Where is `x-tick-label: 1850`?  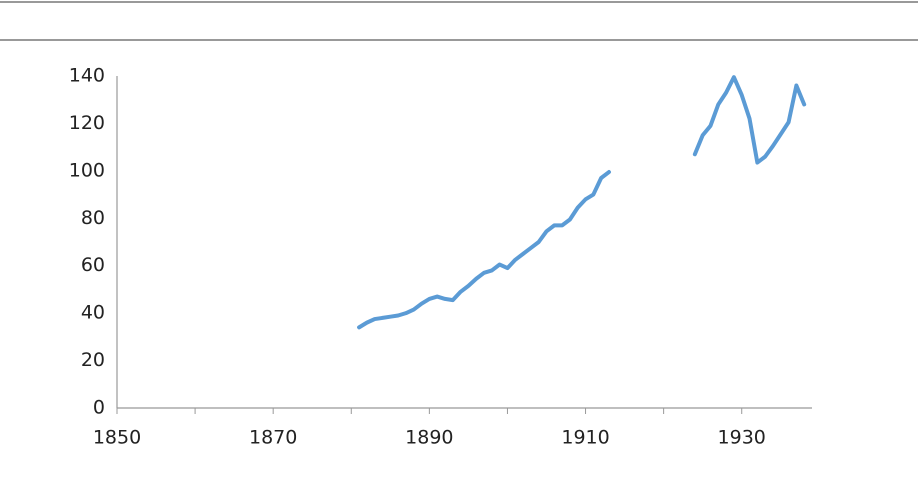
x-tick-label: 1850 is located at coordinates (117, 438).